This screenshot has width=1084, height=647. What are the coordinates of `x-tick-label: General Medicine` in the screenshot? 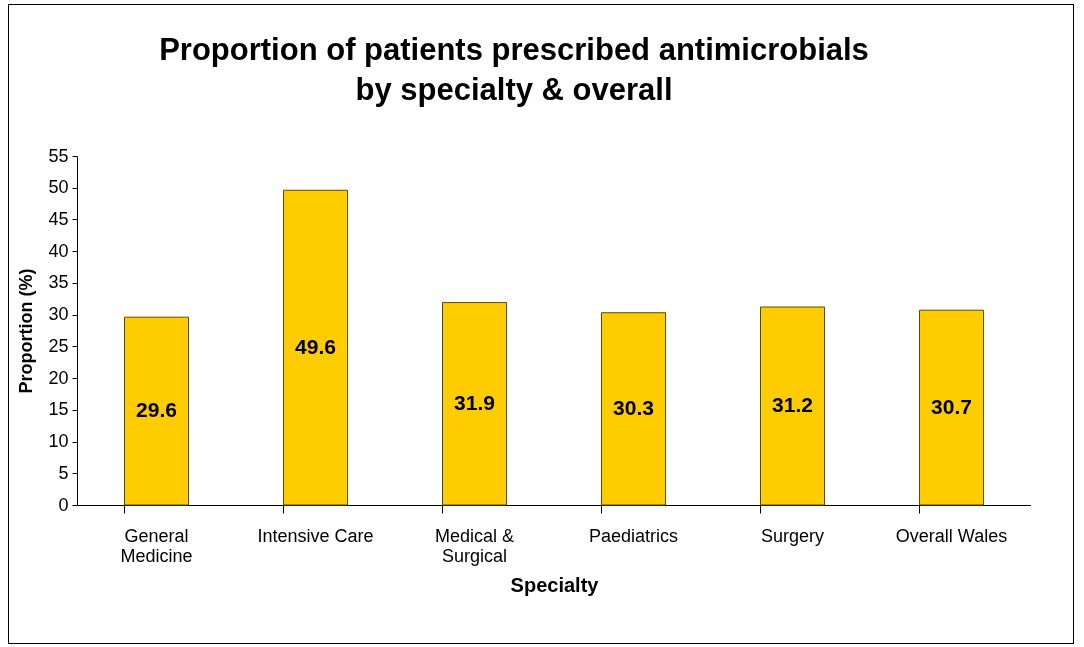 It's located at (156, 545).